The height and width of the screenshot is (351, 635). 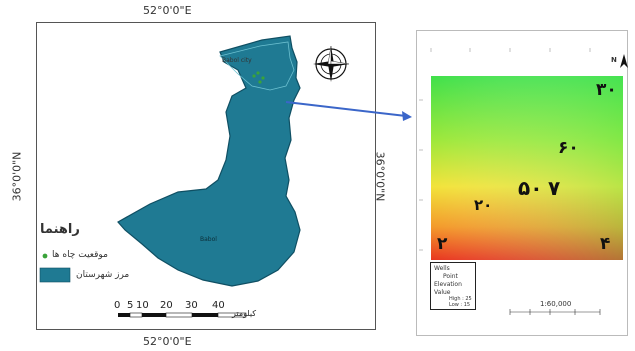 What do you see at coordinates (346, 109) in the screenshot?
I see `zoom-link-line` at bounding box center [346, 109].